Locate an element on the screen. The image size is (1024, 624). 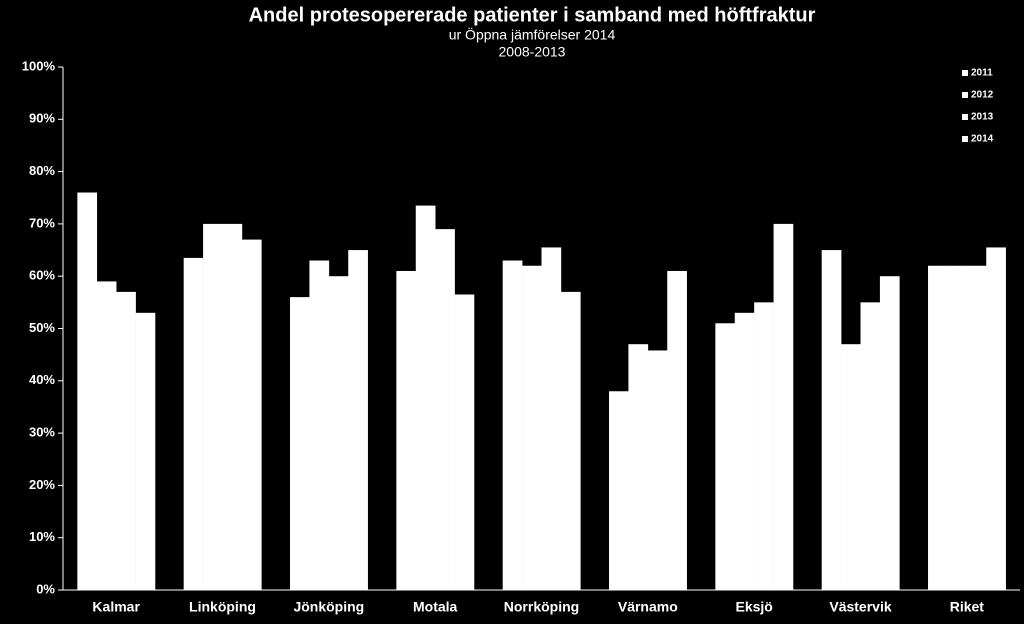
y-tick-label: 50% is located at coordinates (42, 327).